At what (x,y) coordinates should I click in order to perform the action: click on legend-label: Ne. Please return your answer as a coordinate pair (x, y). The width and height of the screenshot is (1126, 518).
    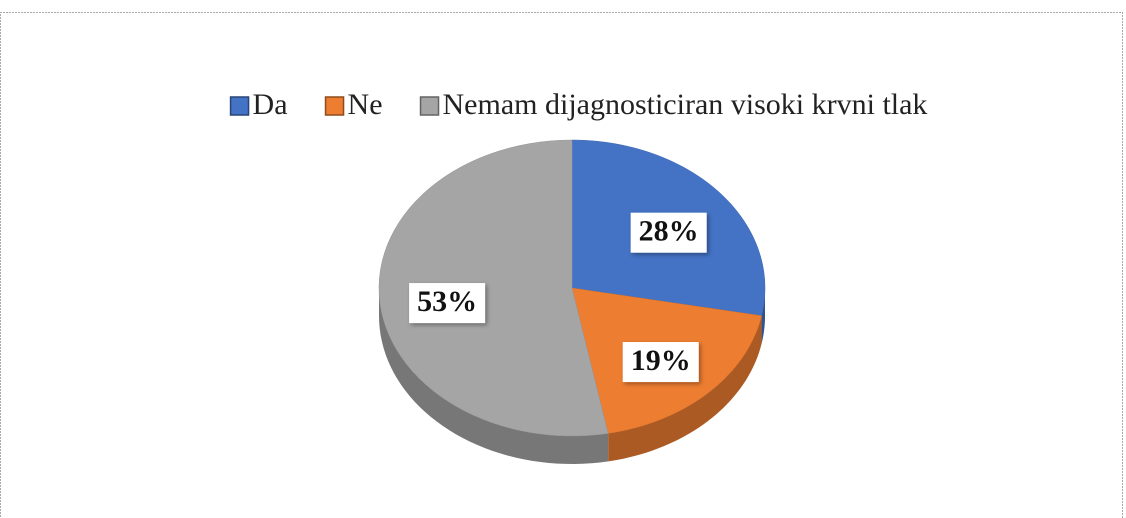
    Looking at the image, I should click on (365, 104).